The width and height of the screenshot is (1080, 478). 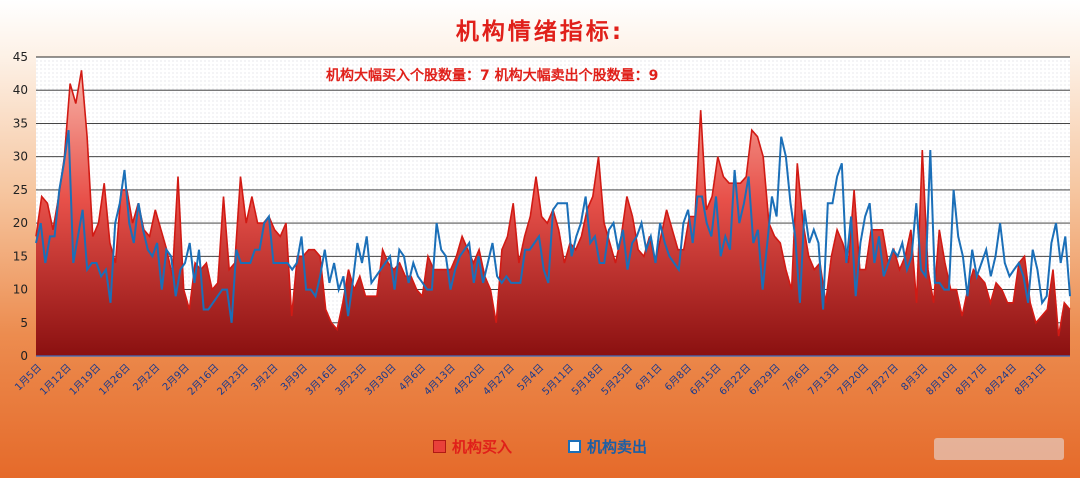 What do you see at coordinates (481, 447) in the screenshot?
I see `legend-buy-label: 机构买入` at bounding box center [481, 447].